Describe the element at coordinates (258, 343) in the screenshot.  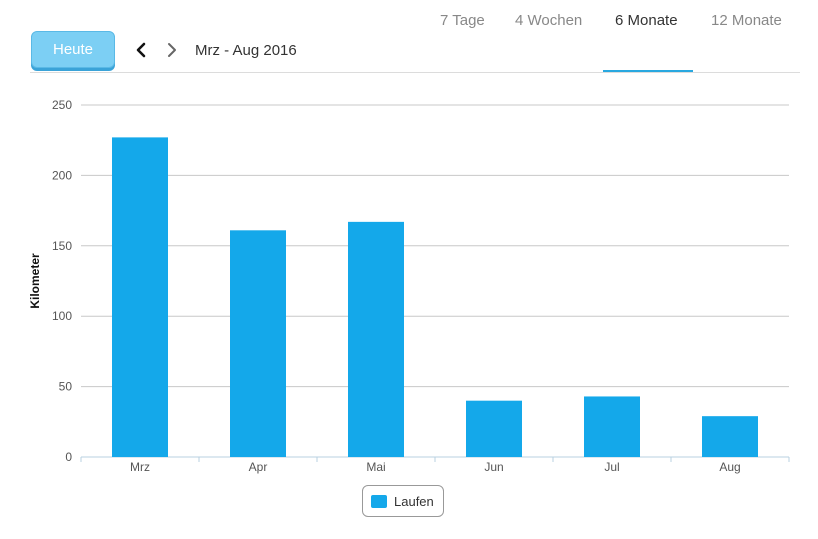
I see `bar-apr` at that location.